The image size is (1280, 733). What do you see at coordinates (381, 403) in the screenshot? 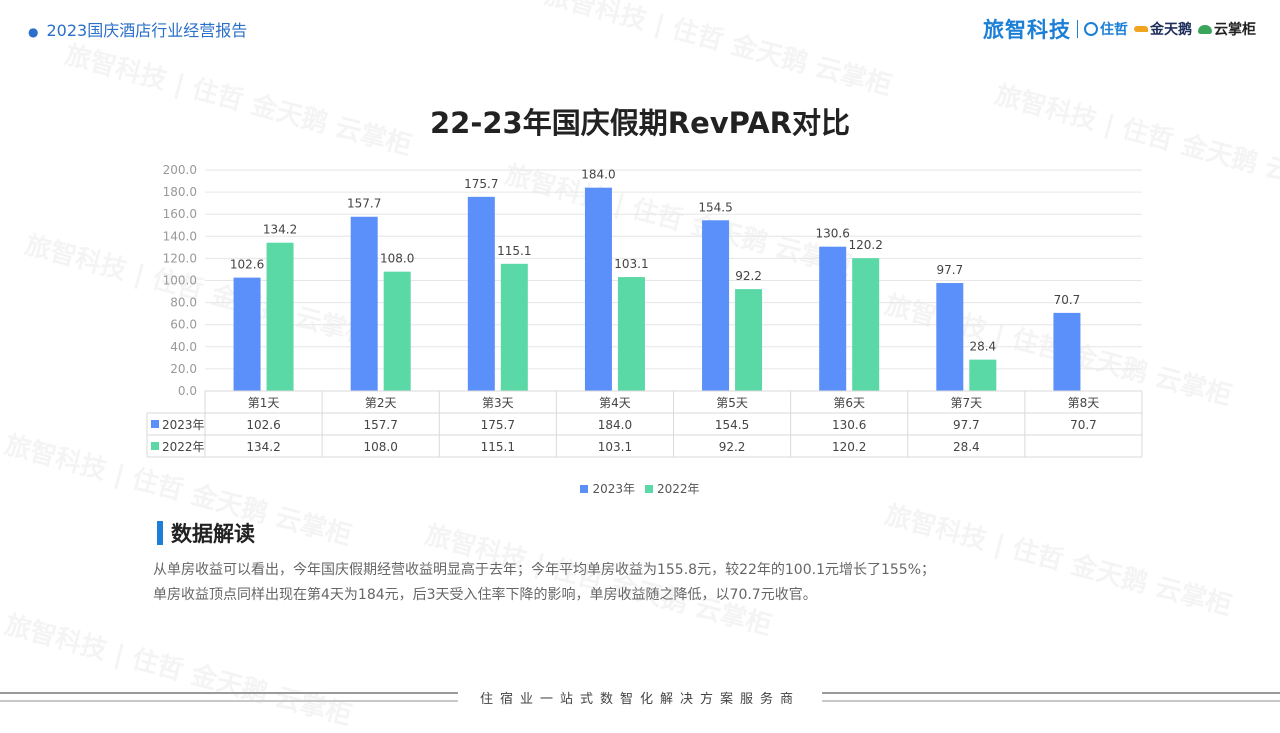
I see `x-tick-label: 第2天` at bounding box center [381, 403].